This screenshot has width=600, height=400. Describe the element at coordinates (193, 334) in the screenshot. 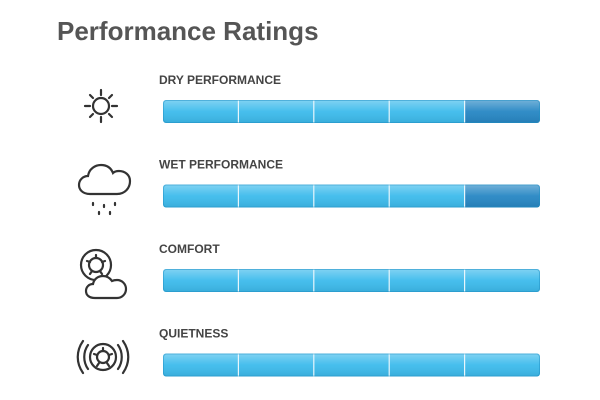

I see `rating-label: QUIETNESS` at that location.